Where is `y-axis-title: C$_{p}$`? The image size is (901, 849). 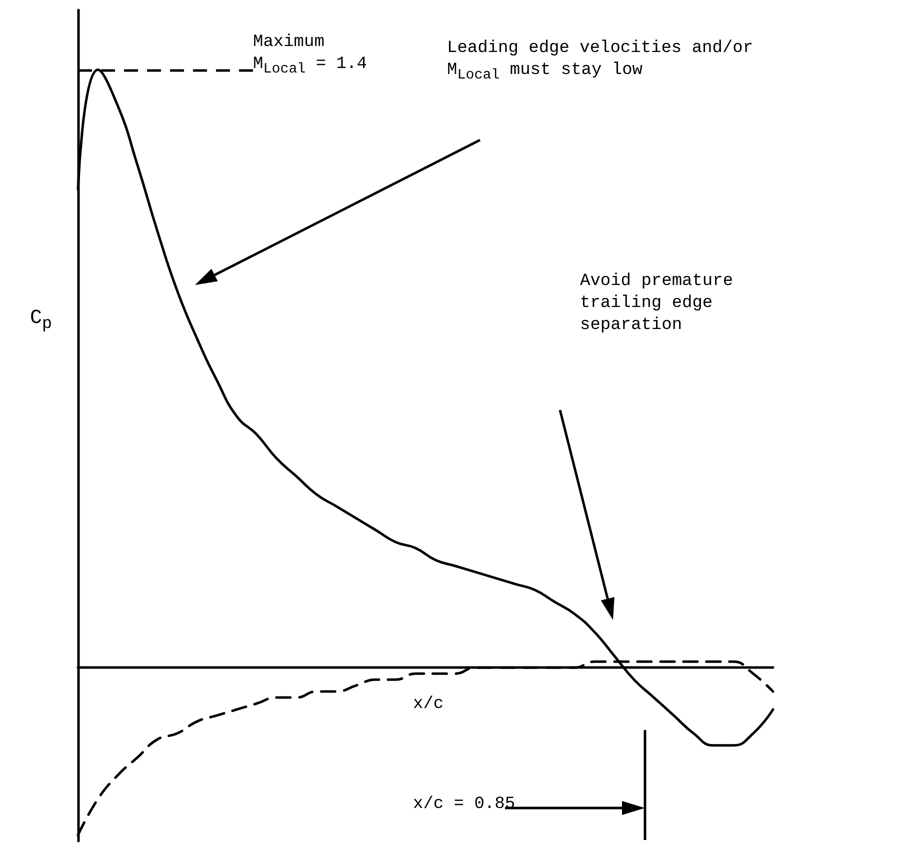 y-axis-title: C$_{p}$ is located at coordinates (41, 321).